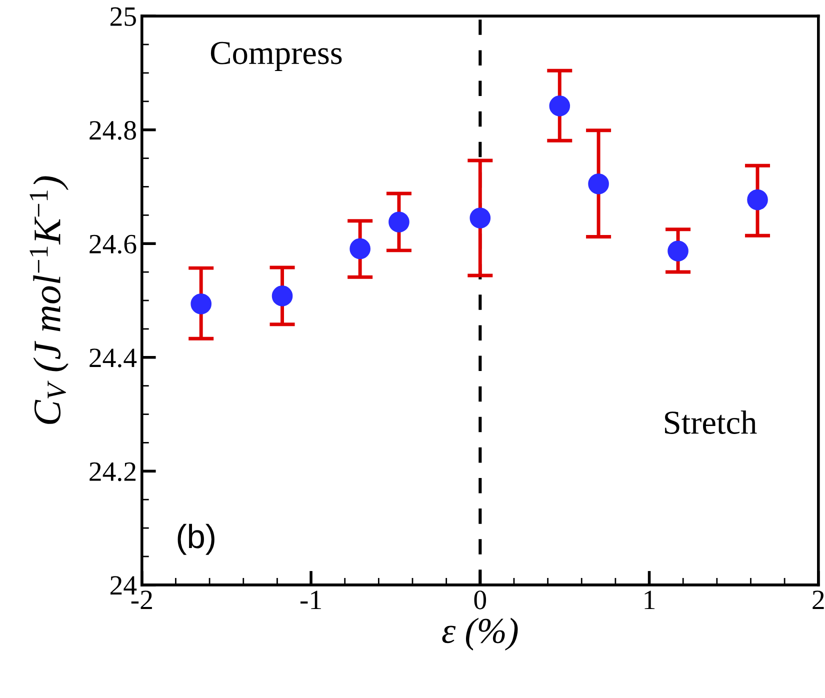 This screenshot has height=698, width=825. What do you see at coordinates (113, 358) in the screenshot?
I see `y-tick-label: 24.4` at bounding box center [113, 358].